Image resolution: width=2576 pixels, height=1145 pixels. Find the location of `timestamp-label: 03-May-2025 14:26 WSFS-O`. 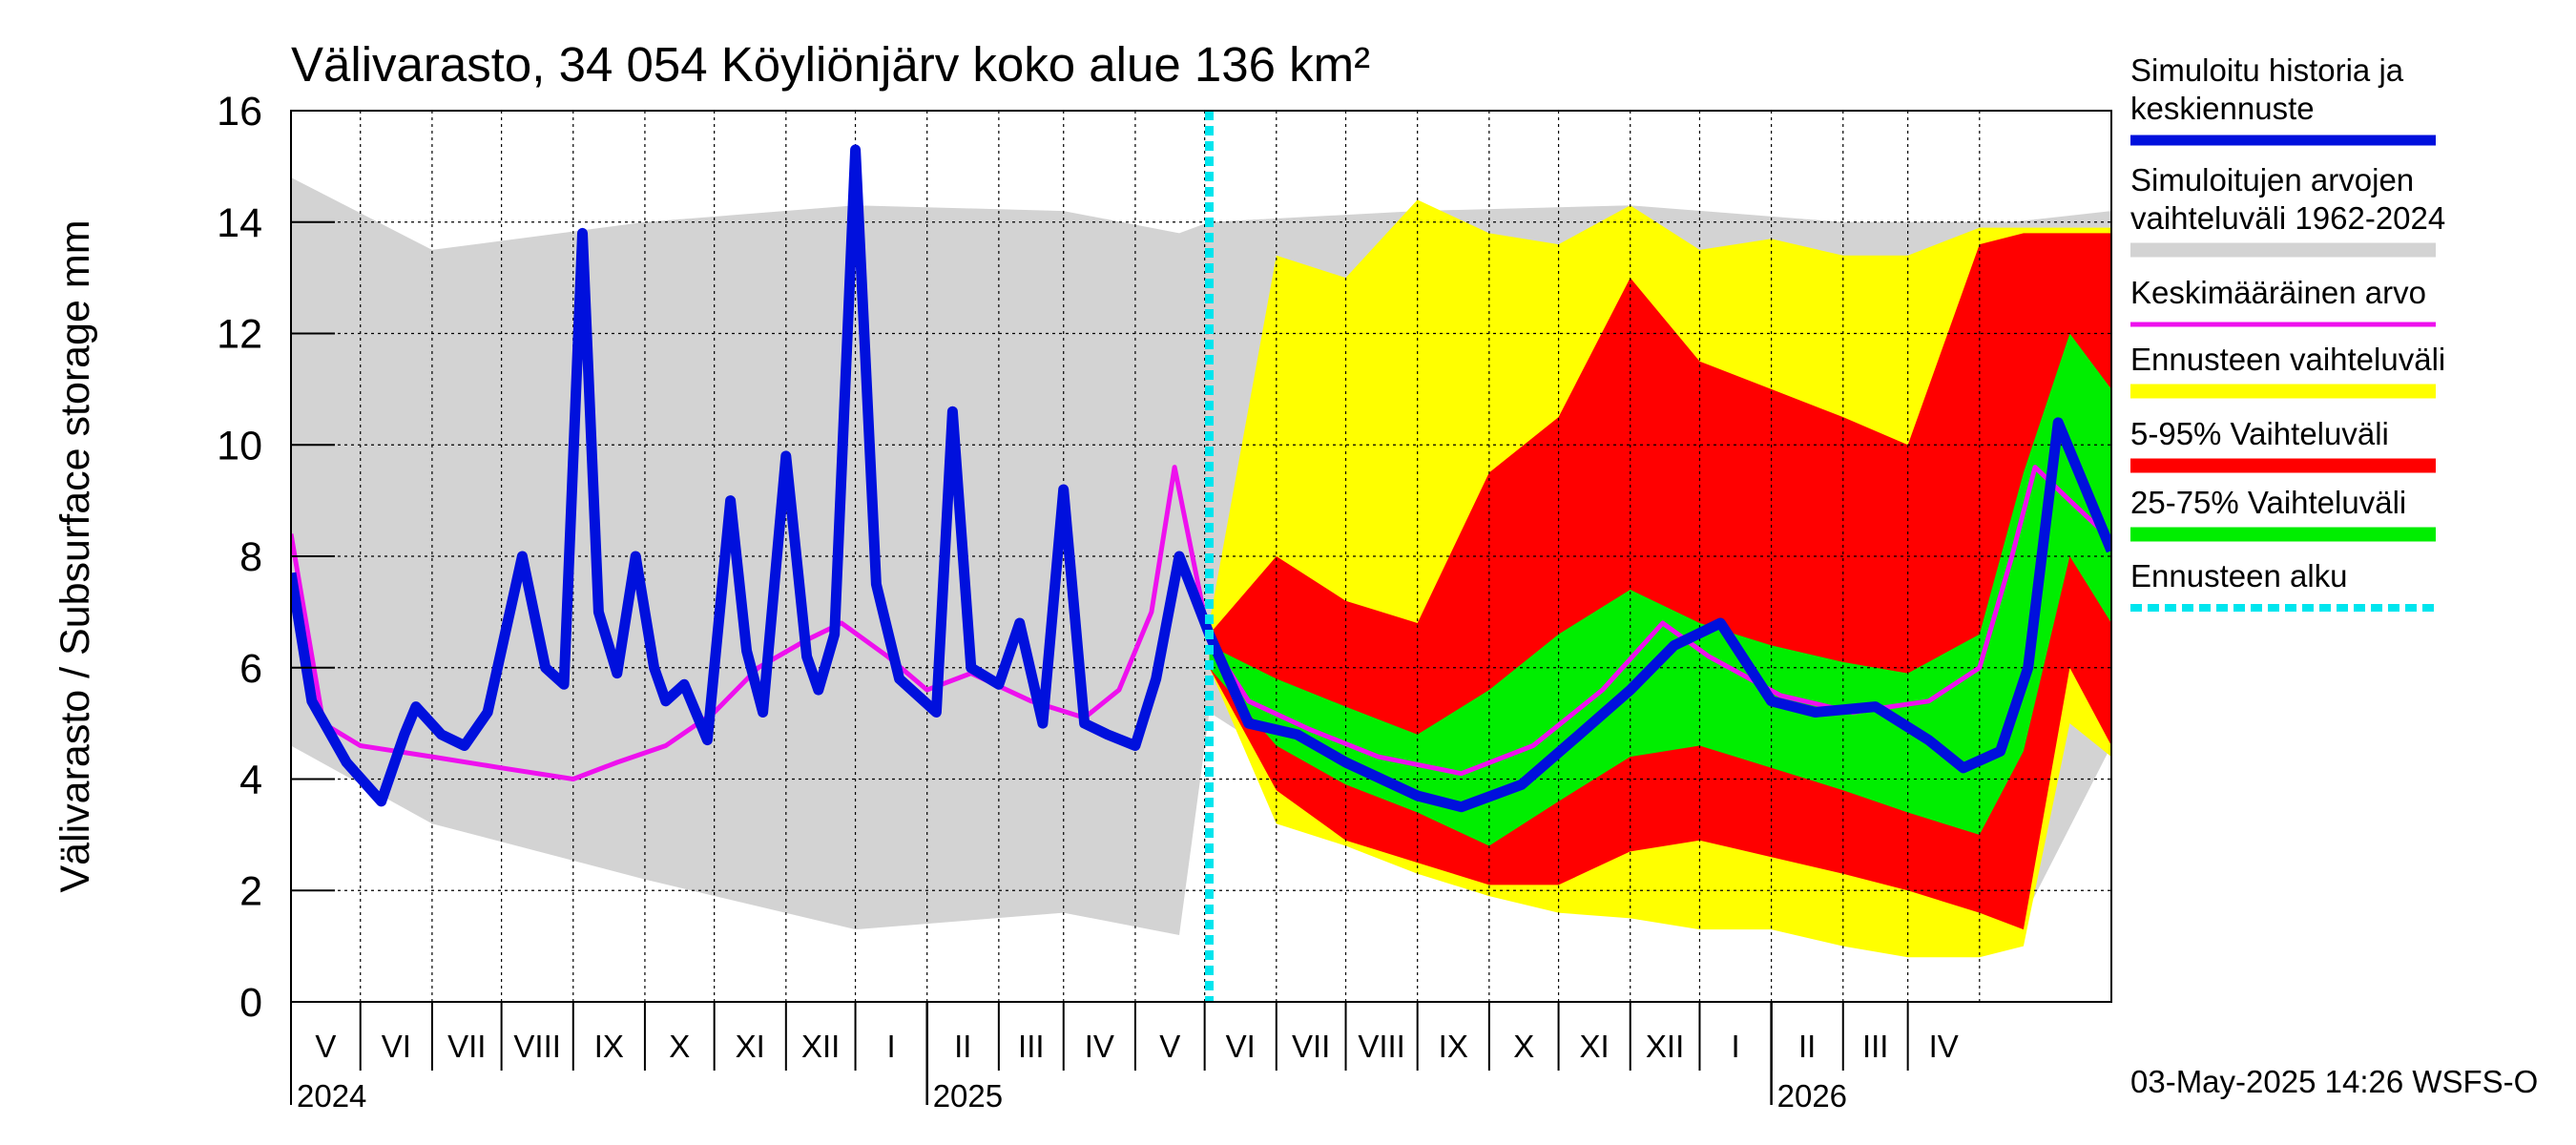

timestamp-label: 03-May-2025 14:26 WSFS-O is located at coordinates (2334, 1081).